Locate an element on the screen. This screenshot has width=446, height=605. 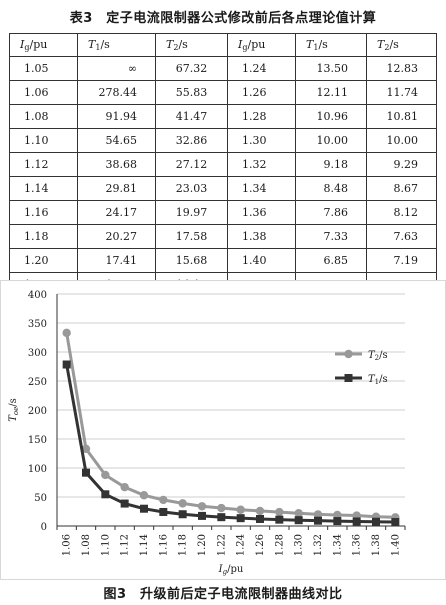
x-tick-label: 1.18 is located at coordinates (183, 545).